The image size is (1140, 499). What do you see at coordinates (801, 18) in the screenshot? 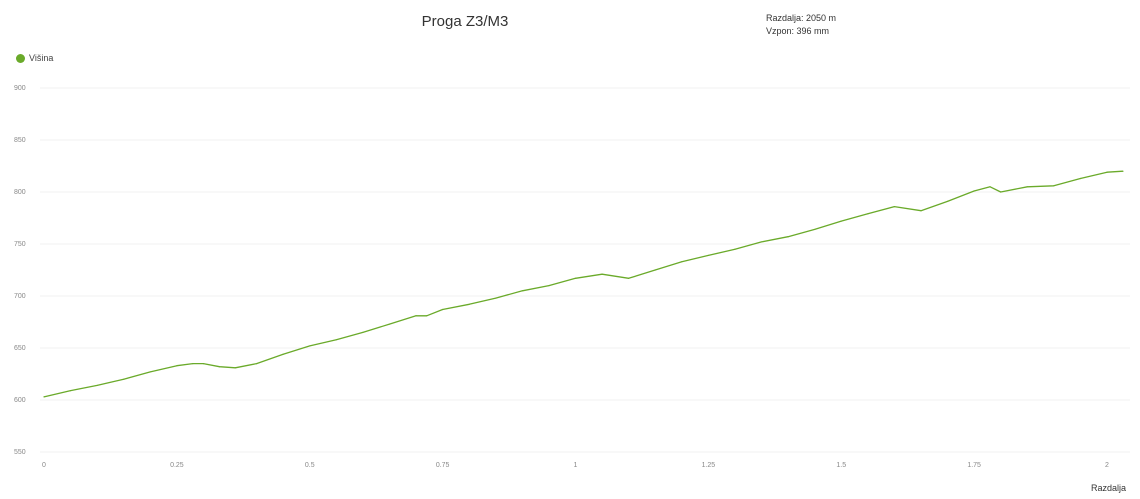
I see `distance-stat: Razdalja: 2050 m` at bounding box center [801, 18].